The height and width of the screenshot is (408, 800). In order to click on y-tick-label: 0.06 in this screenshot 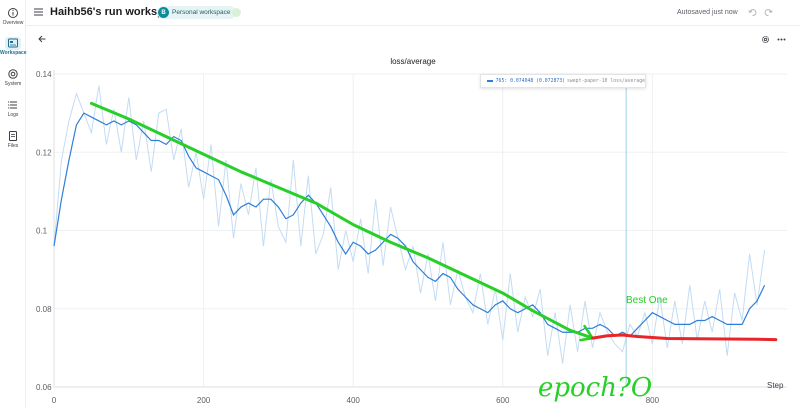, I will do `click(44, 387)`.